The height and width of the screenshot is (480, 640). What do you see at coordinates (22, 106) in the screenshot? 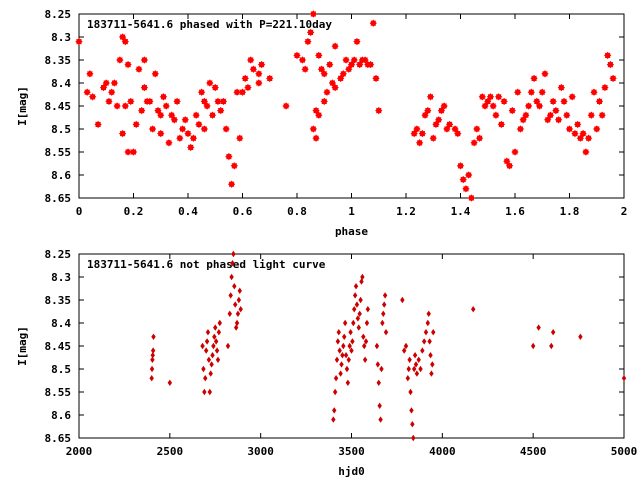
I see `y-axis-label: I[mag]` at bounding box center [22, 106].